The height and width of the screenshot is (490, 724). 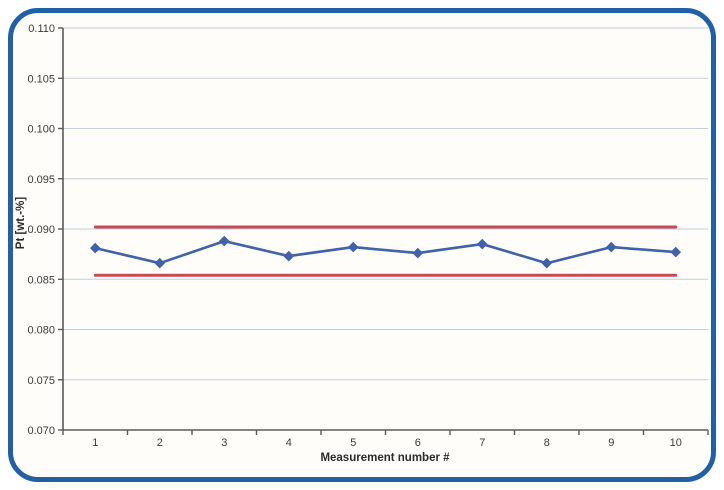 What do you see at coordinates (289, 443) in the screenshot?
I see `x-tick-label: 4` at bounding box center [289, 443].